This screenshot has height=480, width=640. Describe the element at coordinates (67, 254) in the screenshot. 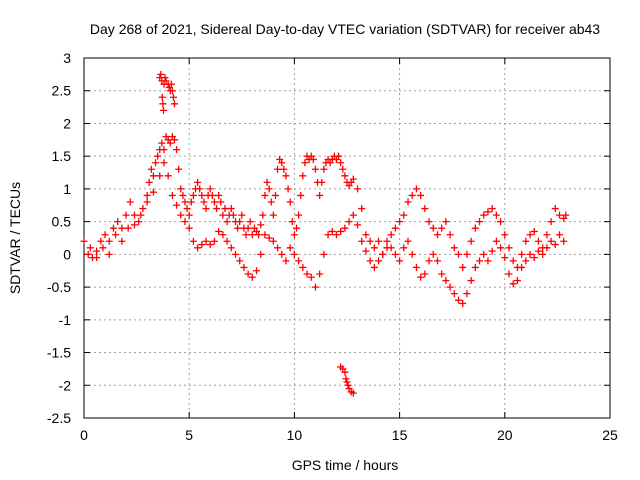

I see `y-tick-label: 0` at that location.